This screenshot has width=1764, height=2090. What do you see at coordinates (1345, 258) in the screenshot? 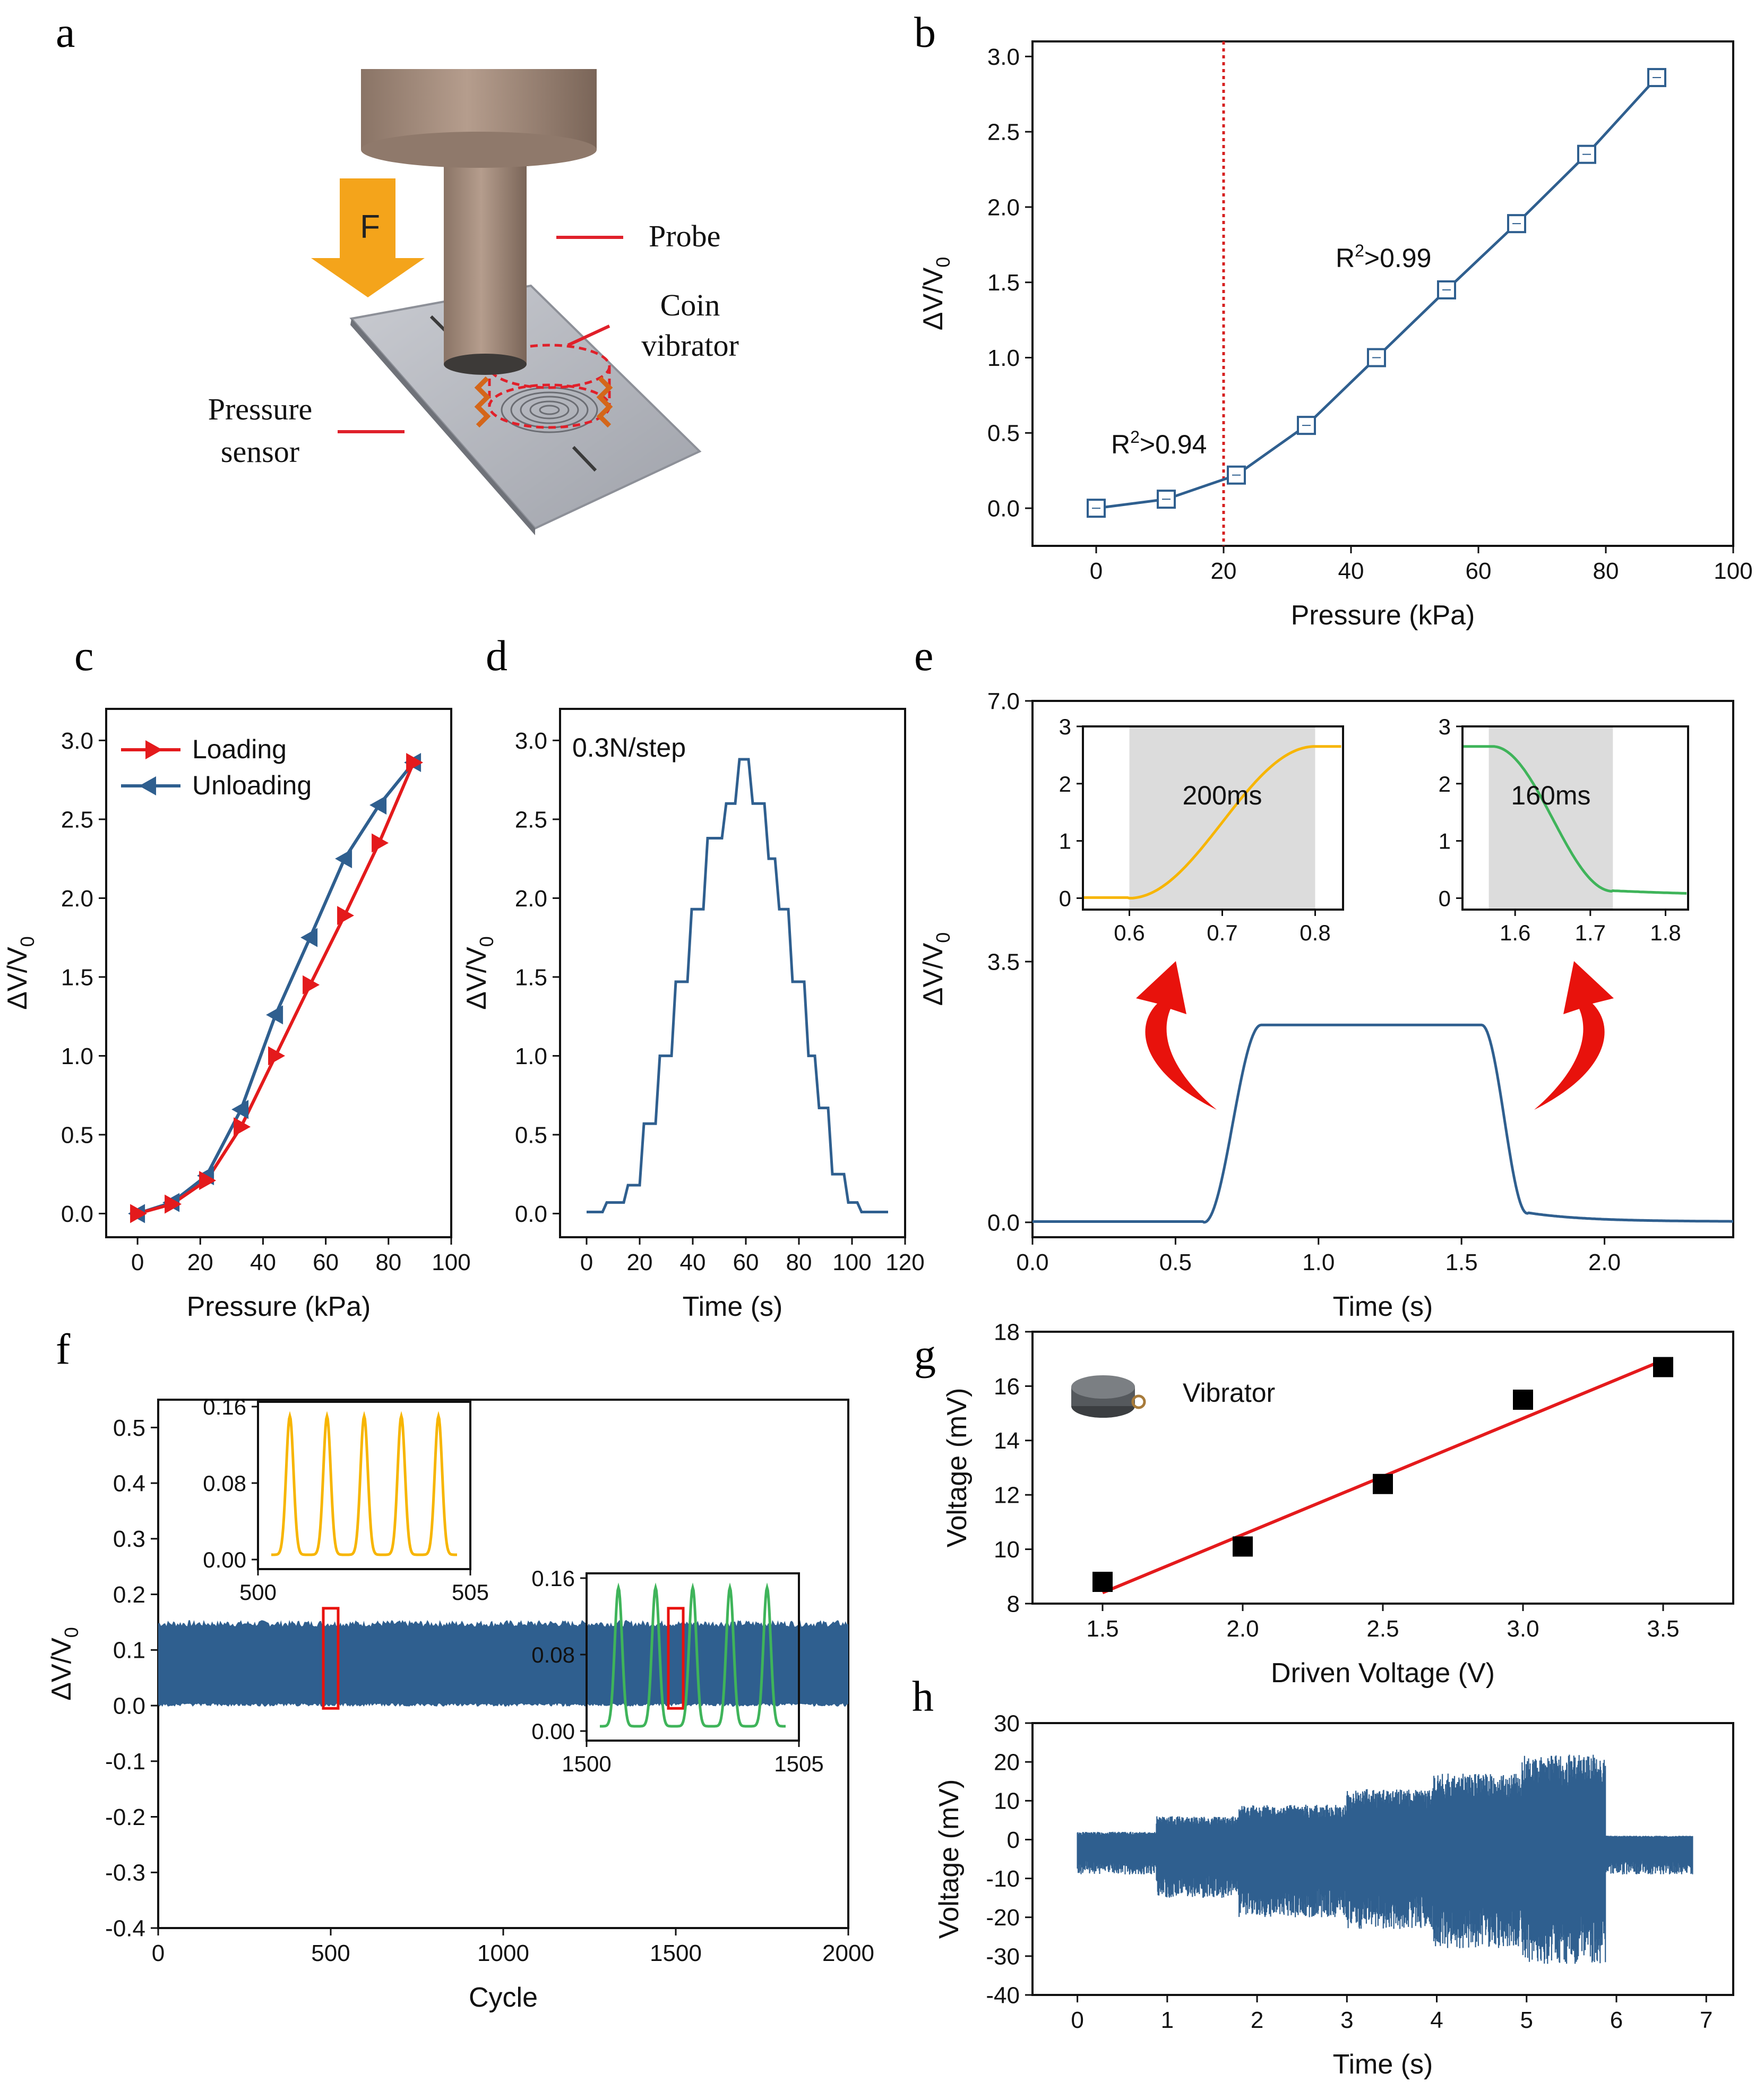
I see `r2-high-base: R` at bounding box center [1345, 258].